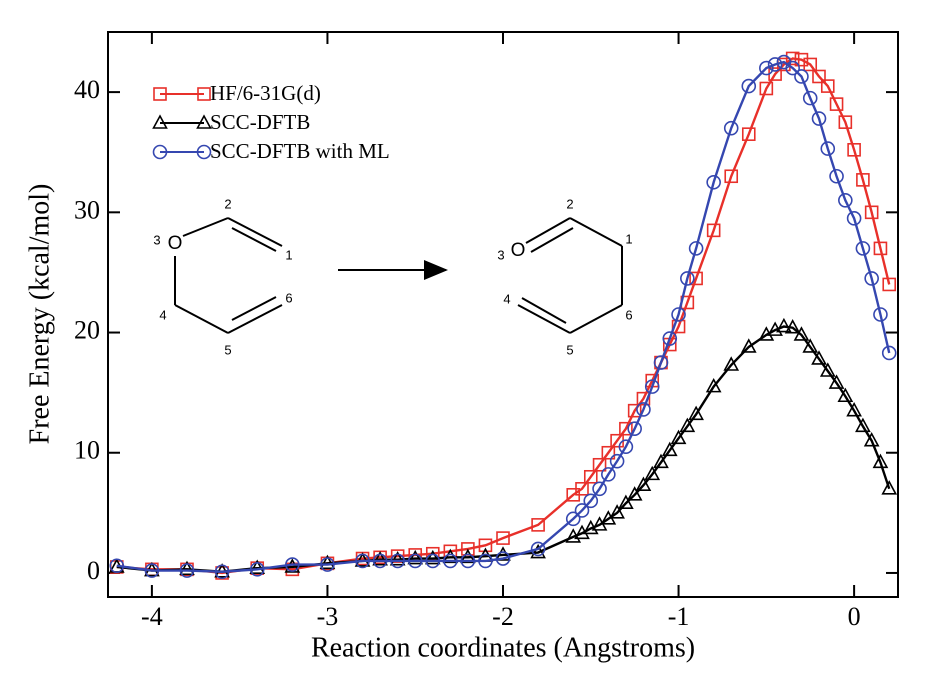 This screenshot has height=676, width=927. Describe the element at coordinates (231, 122) in the screenshot. I see `legend-item: SCC-DFTB` at that location.